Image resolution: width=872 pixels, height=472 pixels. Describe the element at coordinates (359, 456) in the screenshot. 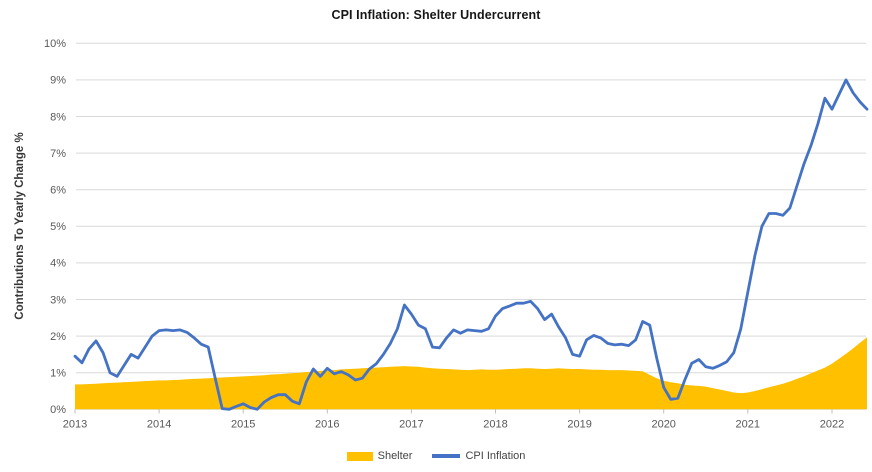

I see `shelter-area-swatch-icon` at that location.